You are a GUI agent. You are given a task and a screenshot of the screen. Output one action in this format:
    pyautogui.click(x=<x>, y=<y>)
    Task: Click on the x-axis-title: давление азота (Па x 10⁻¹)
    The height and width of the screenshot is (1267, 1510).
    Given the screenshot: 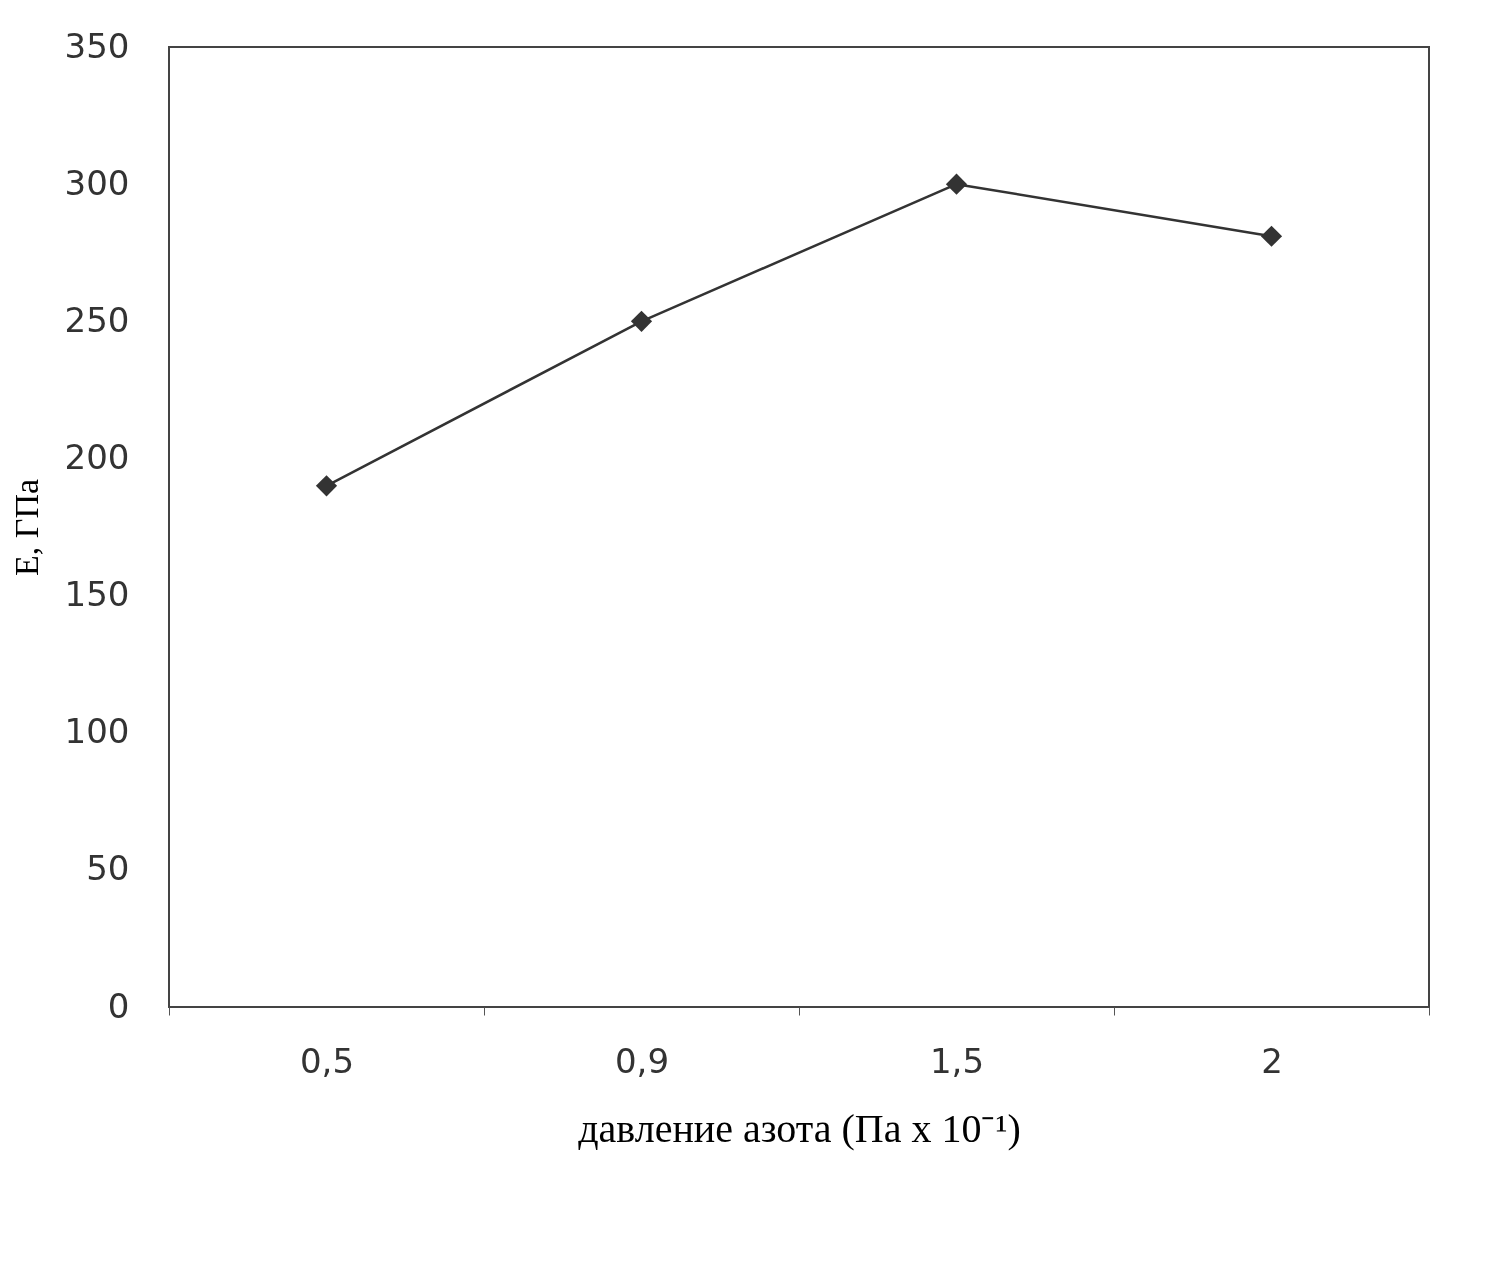 What is the action you would take?
    pyautogui.click(x=799, y=1128)
    